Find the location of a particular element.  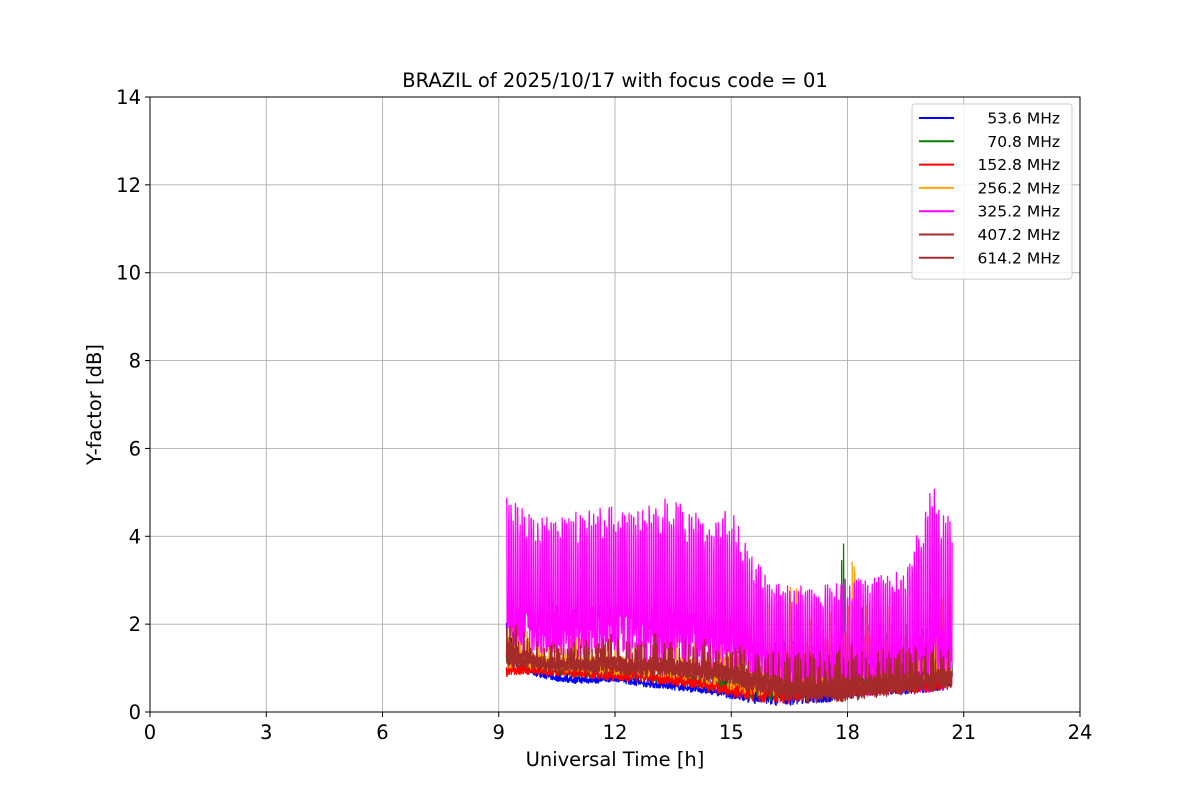

y-tick-label: 2 is located at coordinates (135, 624).